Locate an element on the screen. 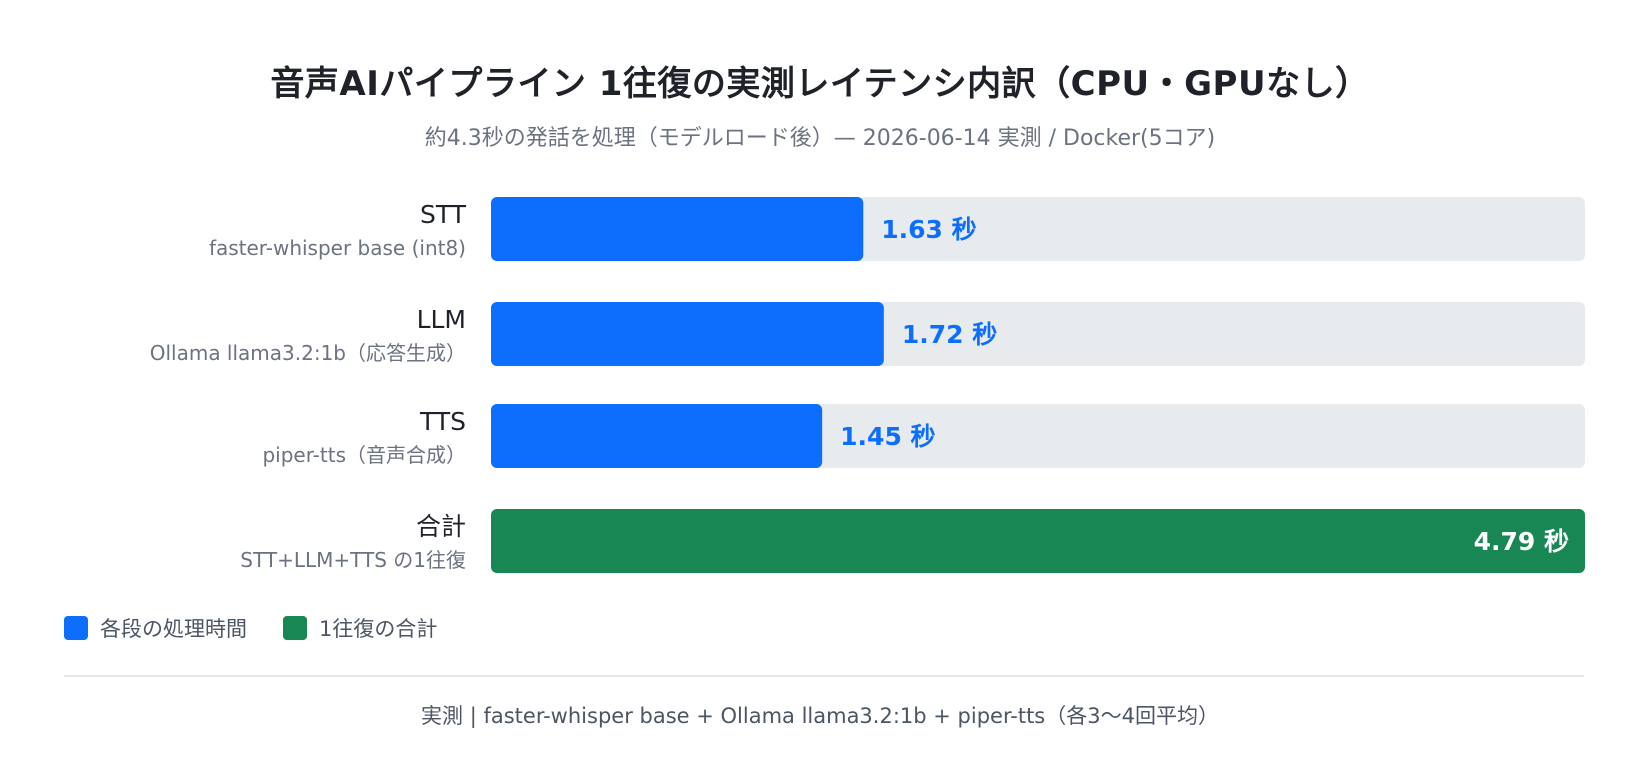 The height and width of the screenshot is (766, 1640). category-sublabel: STT+LLM+TTS の1往復 is located at coordinates (353, 560).